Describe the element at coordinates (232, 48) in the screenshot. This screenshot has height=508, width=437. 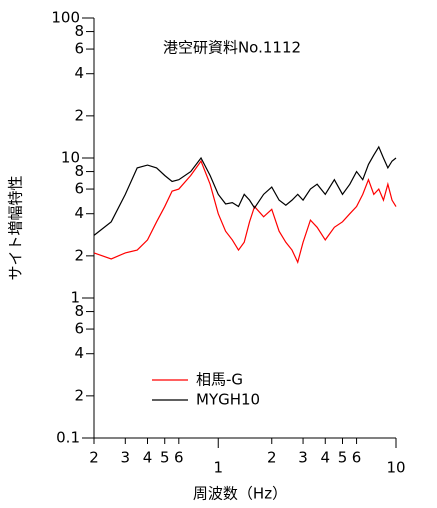
I see `chart-title: 港空研資料No.1112` at that location.